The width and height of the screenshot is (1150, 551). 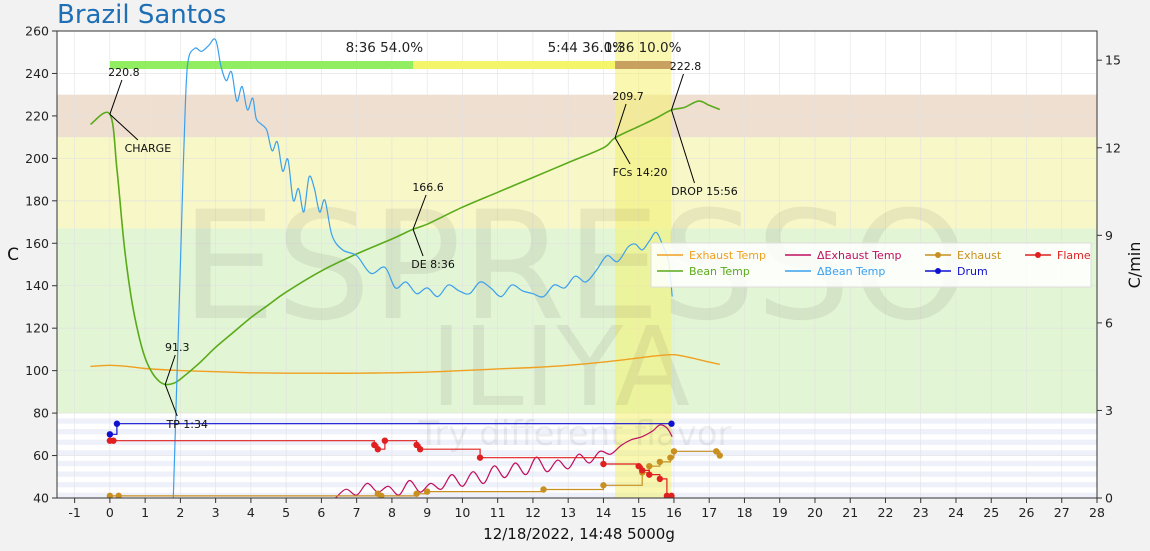 I want to click on x-tick-label: 4, so click(x=251, y=512).